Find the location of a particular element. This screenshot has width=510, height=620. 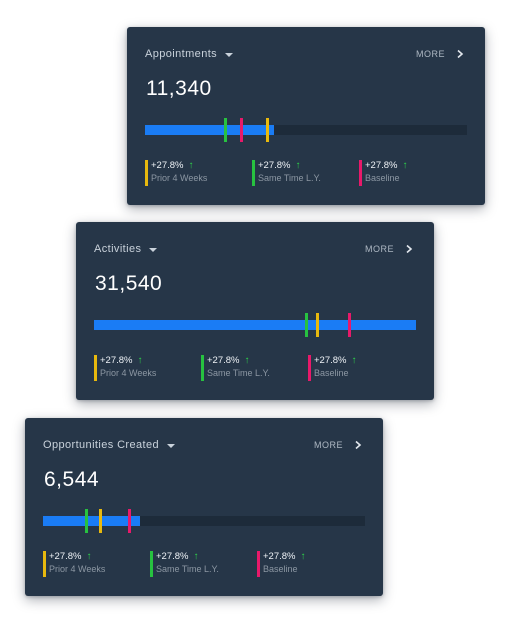

card-header: Activities MORE is located at coordinates (254, 249).